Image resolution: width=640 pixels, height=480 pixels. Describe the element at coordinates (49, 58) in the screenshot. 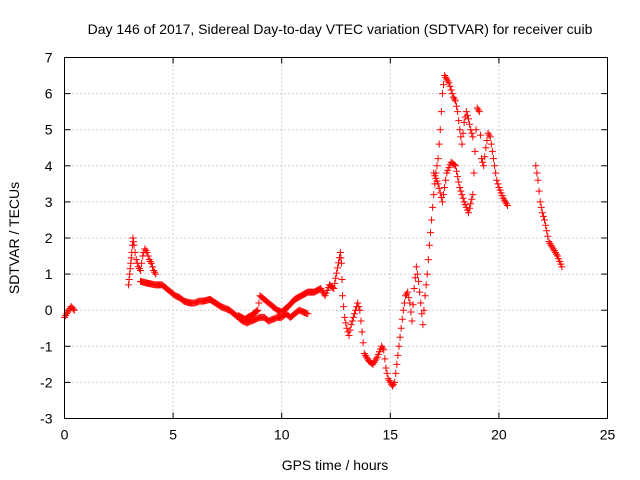

I see `y-tick-label: 7` at that location.